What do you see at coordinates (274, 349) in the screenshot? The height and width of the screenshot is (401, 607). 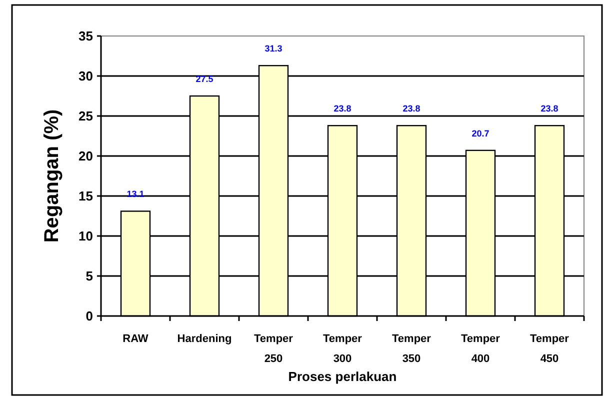 I see `x-tick-label: Temper 250` at bounding box center [274, 349].